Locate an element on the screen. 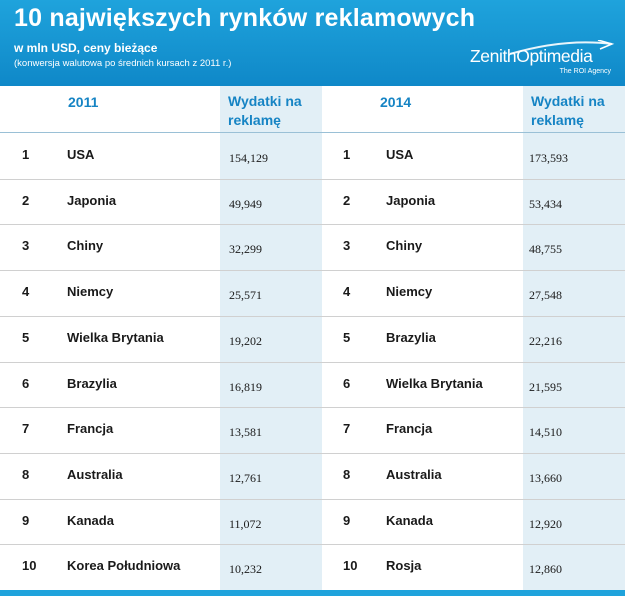 This screenshot has height=596, width=625. country-cell: Rosja is located at coordinates (404, 566).